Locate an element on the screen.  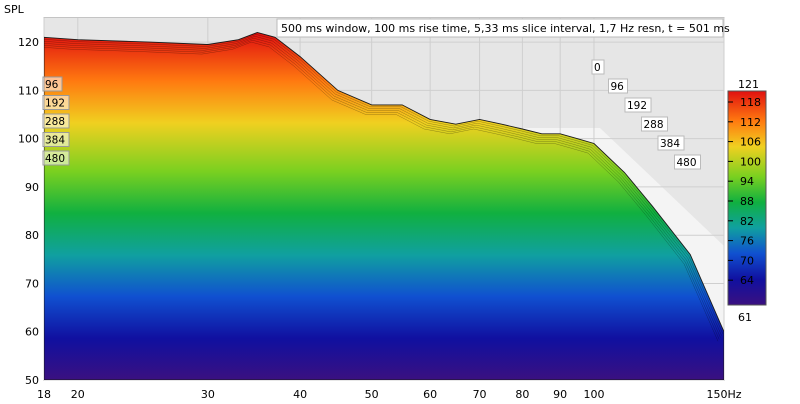
slice-time-label-left: 96 is located at coordinates (52, 85).